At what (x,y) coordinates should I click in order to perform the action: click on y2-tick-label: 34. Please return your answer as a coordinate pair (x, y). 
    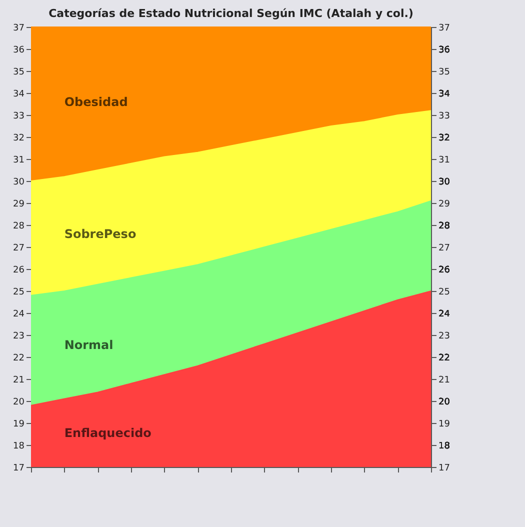
    Looking at the image, I should click on (444, 95).